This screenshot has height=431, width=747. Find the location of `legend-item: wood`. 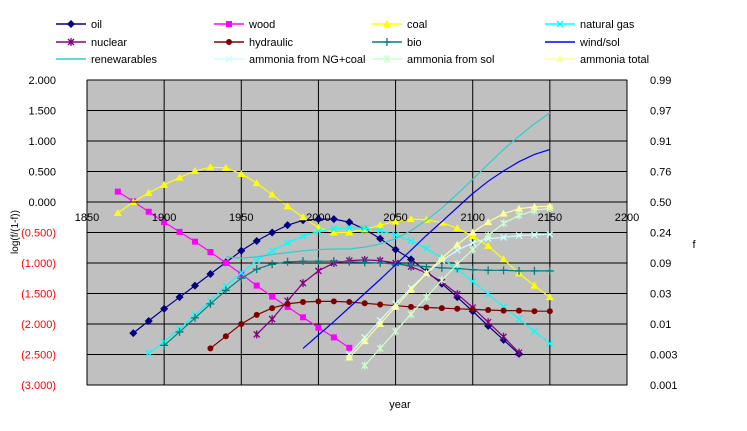

legend-item: wood is located at coordinates (244, 25).